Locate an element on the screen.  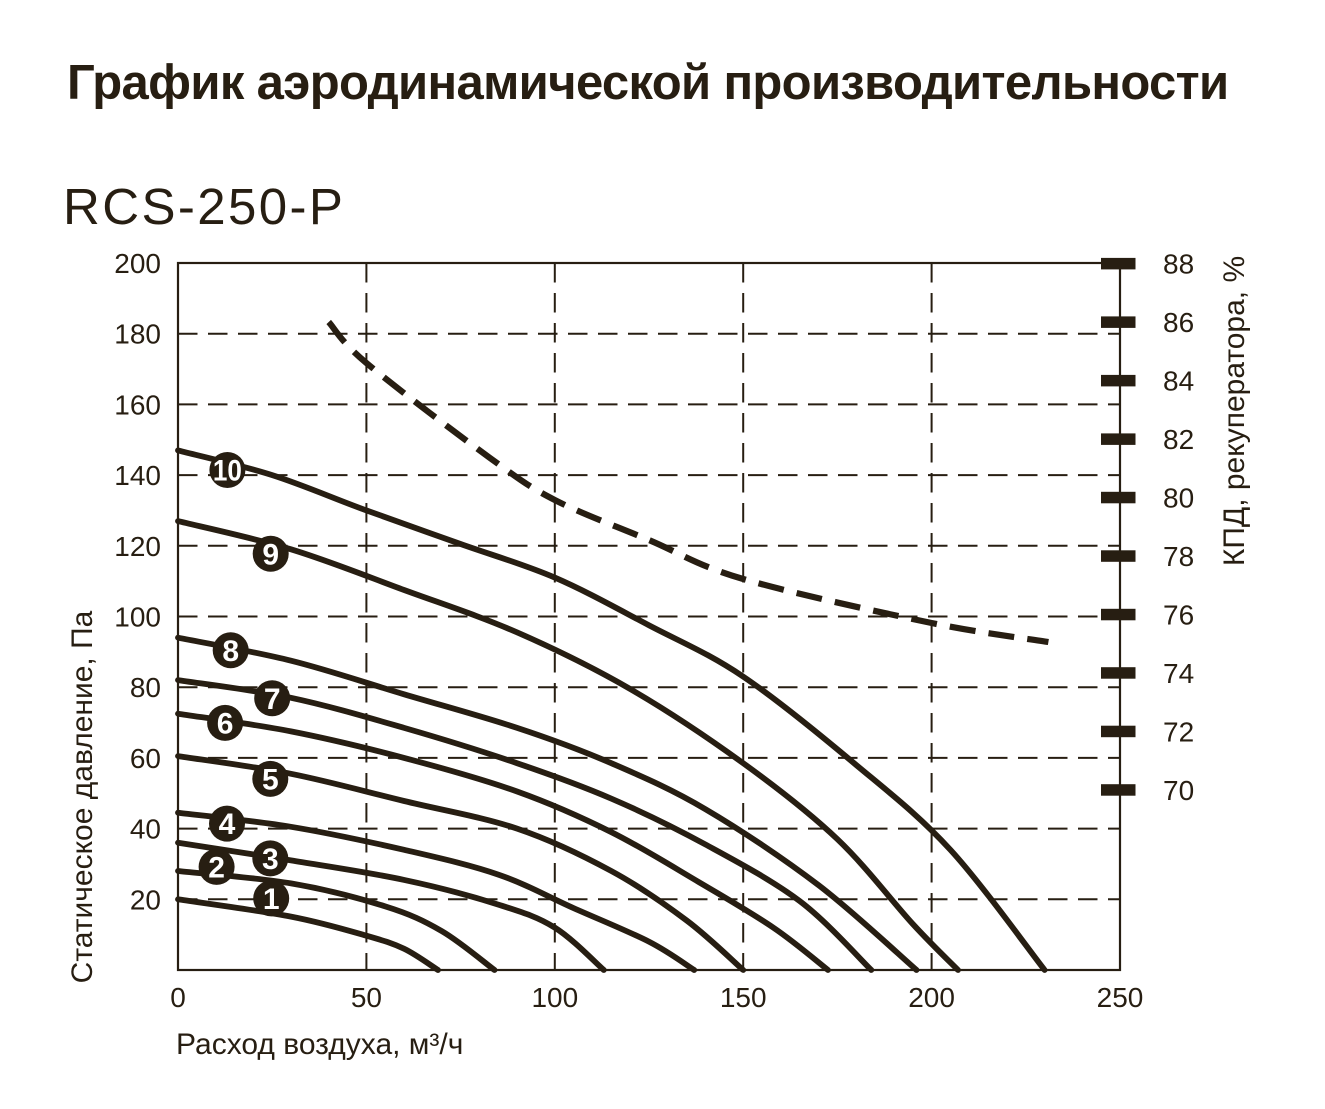
svg-text: 40 is located at coordinates (145, 829).